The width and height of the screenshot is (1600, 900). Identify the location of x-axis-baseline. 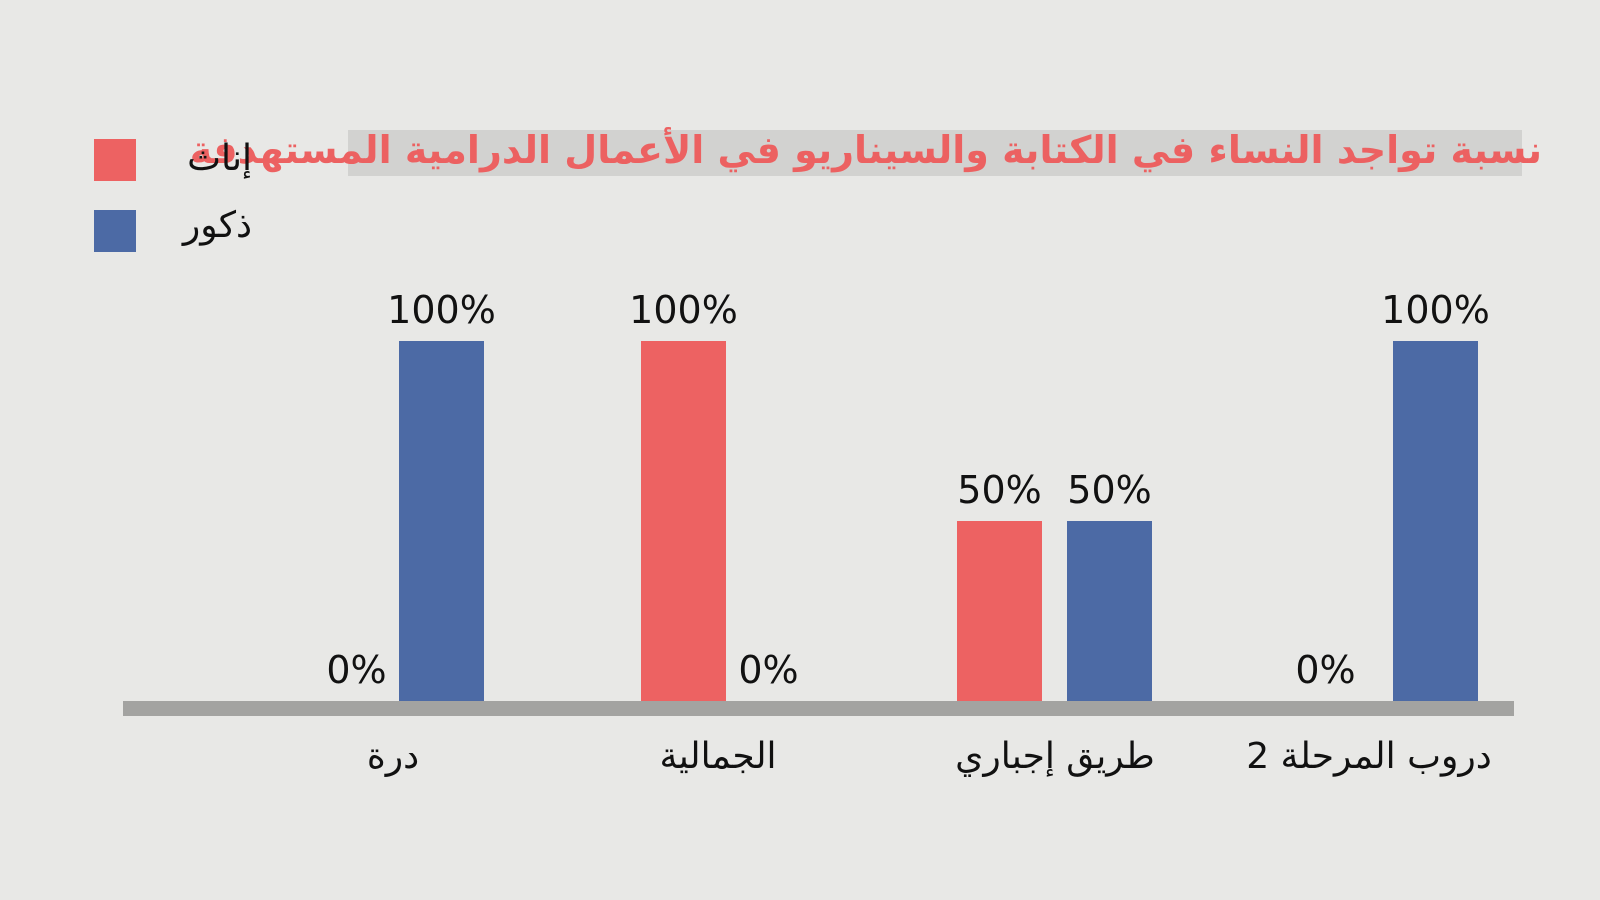
(818, 708).